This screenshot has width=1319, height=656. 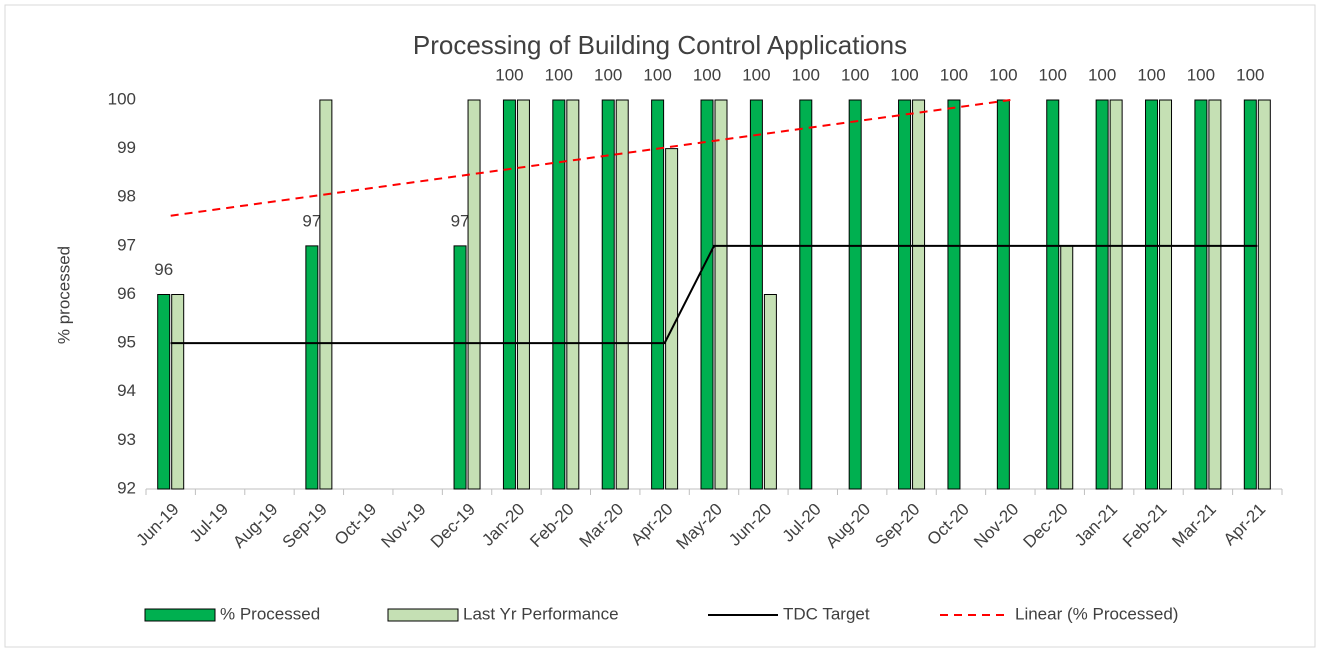 I want to click on data-label: 96, so click(x=163, y=269).